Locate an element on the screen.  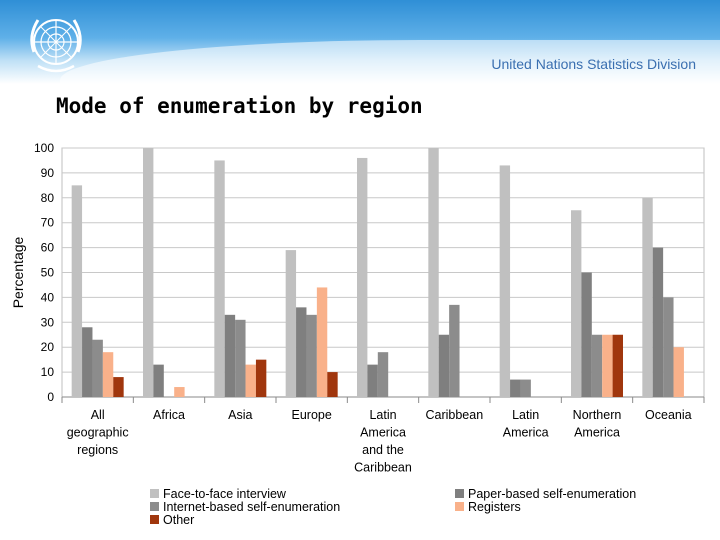
y-tick-label: 0 is located at coordinates (50, 397).